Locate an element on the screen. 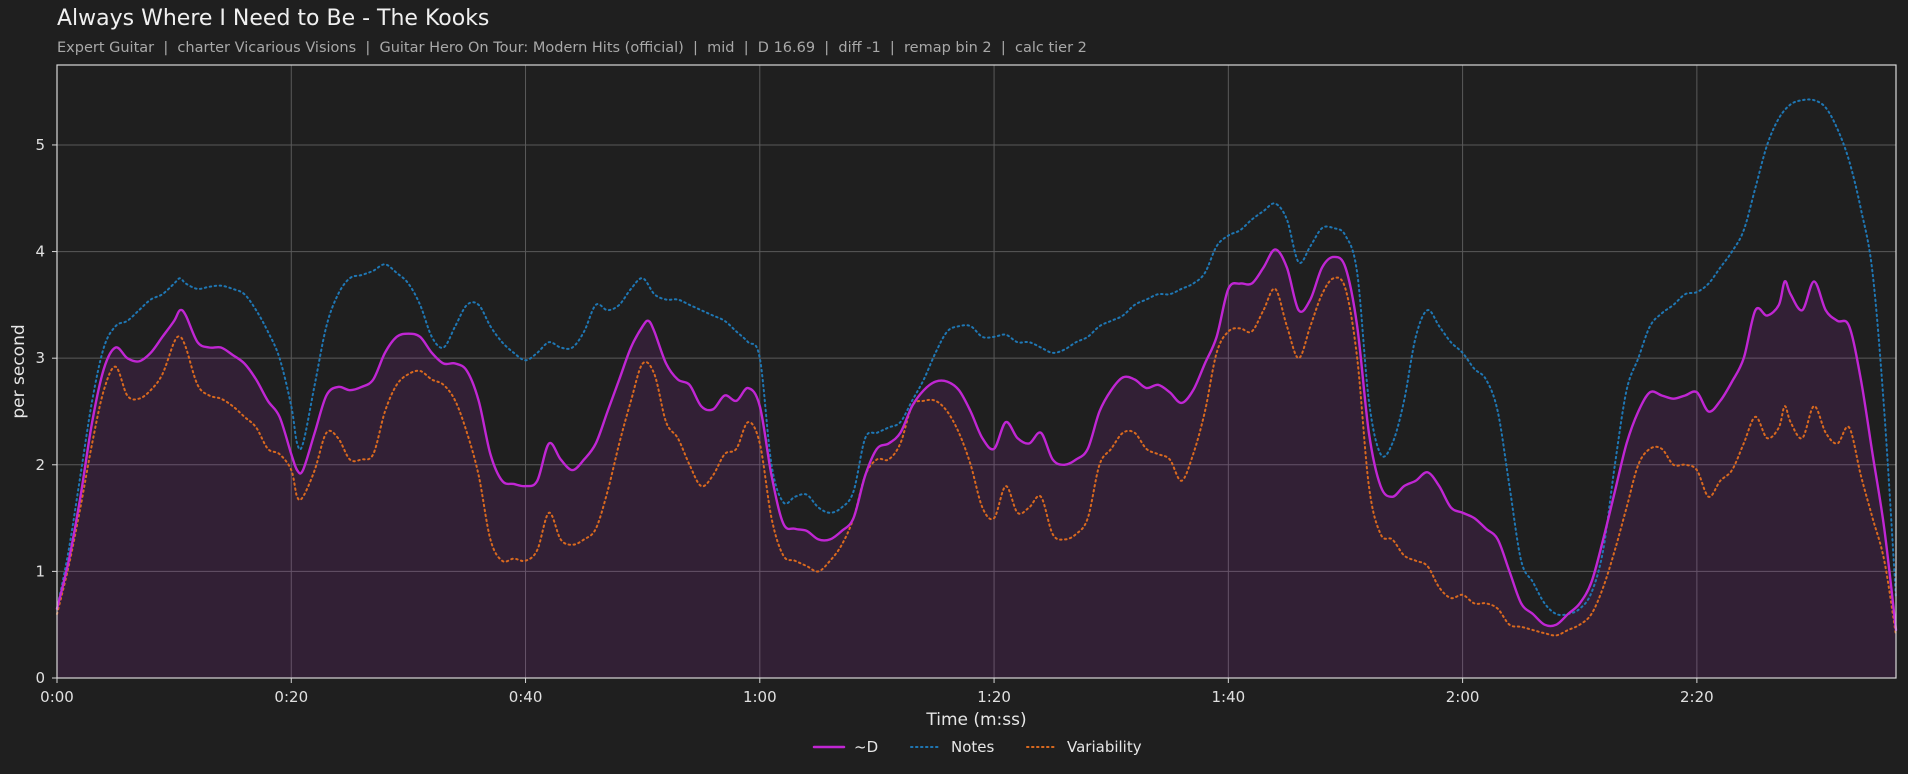 This screenshot has width=1908, height=774. legend: ~D Notes Variability is located at coordinates (977, 747).